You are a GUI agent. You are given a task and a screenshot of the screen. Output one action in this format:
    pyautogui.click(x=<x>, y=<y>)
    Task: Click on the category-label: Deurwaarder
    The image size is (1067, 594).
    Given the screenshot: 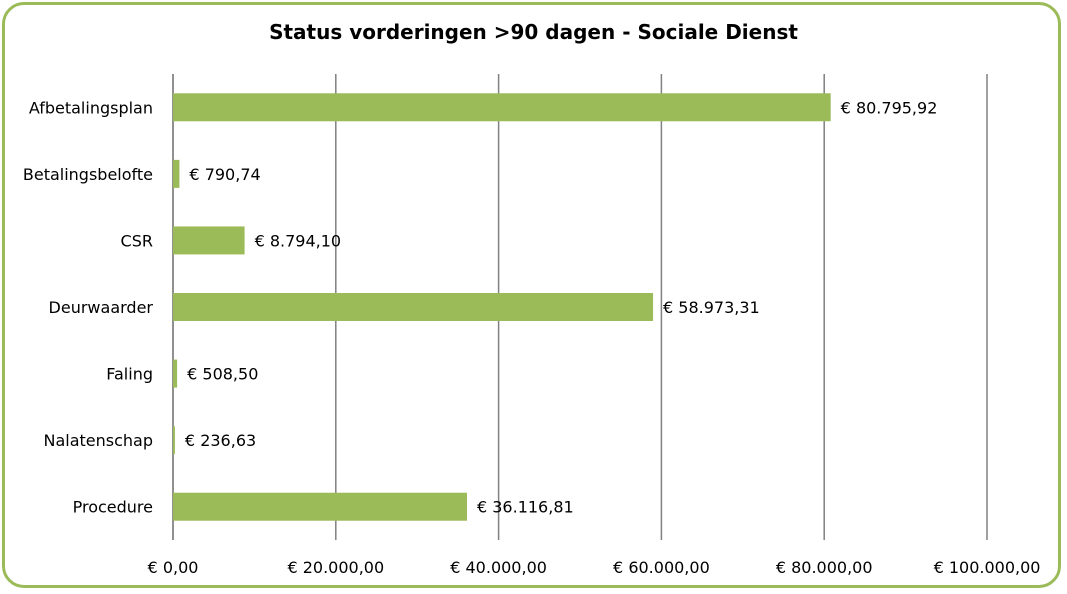 What is the action you would take?
    pyautogui.click(x=101, y=307)
    